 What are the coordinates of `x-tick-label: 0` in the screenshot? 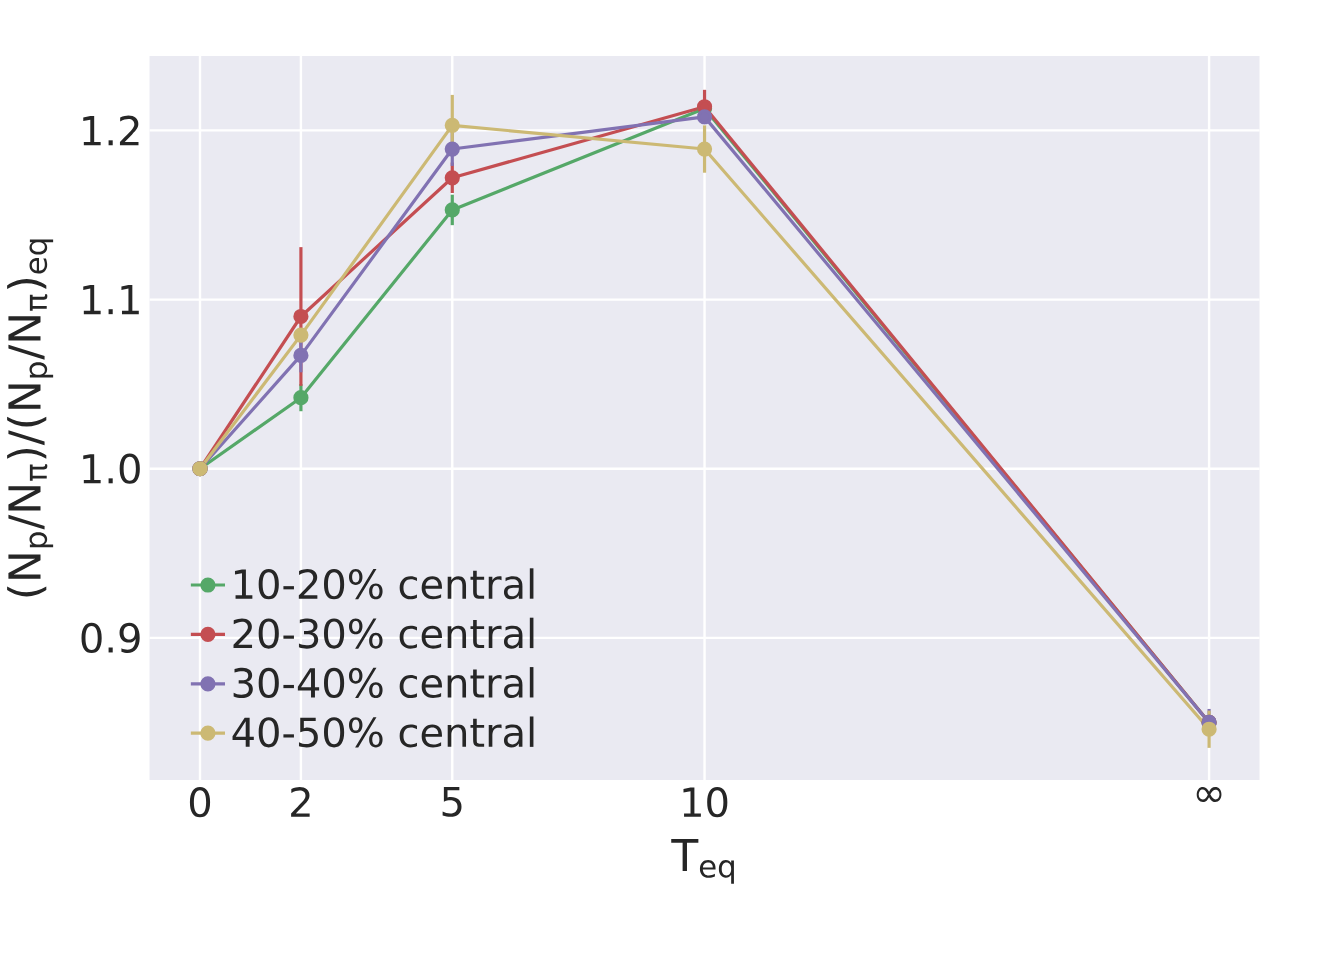 It's located at (200, 802).